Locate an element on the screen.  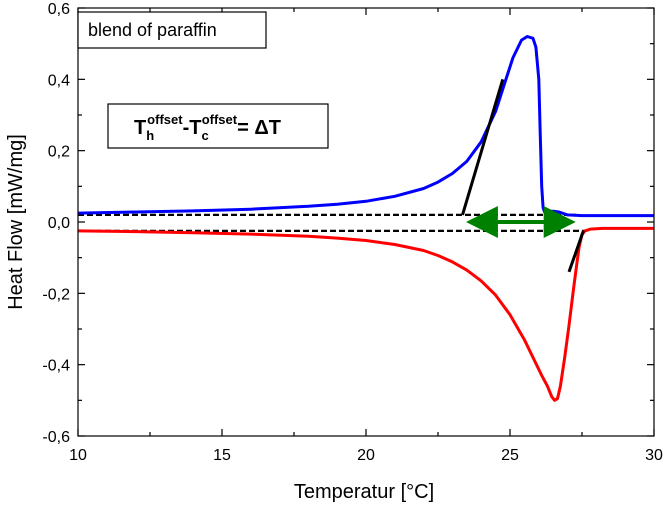
formula-sub2: c is located at coordinates (204, 135).